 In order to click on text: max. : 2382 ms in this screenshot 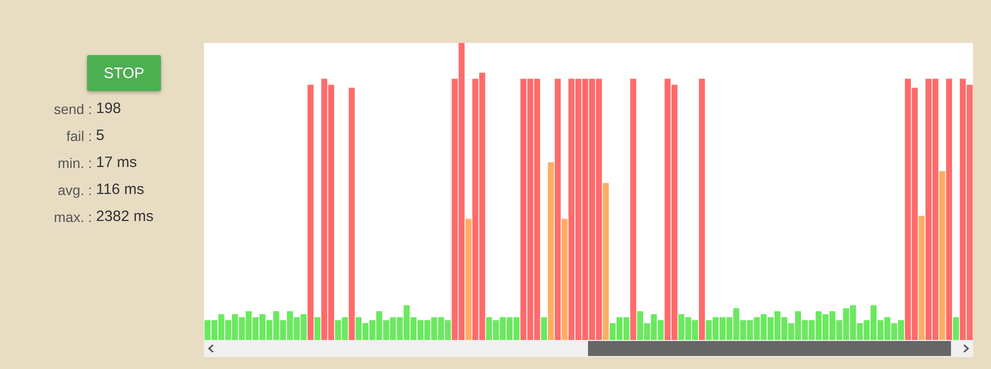, I will do `click(103, 216)`.